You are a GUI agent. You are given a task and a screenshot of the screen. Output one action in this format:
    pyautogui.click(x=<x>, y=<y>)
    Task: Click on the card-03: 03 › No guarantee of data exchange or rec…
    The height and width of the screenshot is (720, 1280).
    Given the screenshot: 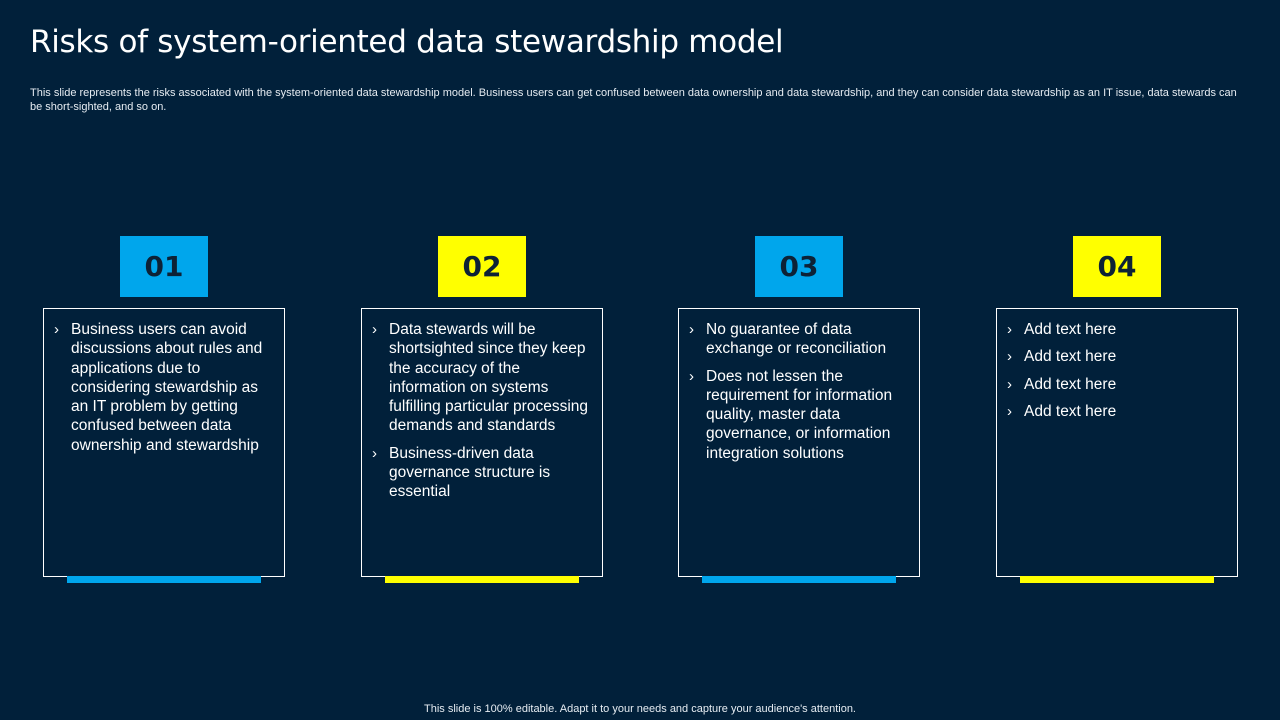 What is the action you would take?
    pyautogui.click(x=800, y=411)
    